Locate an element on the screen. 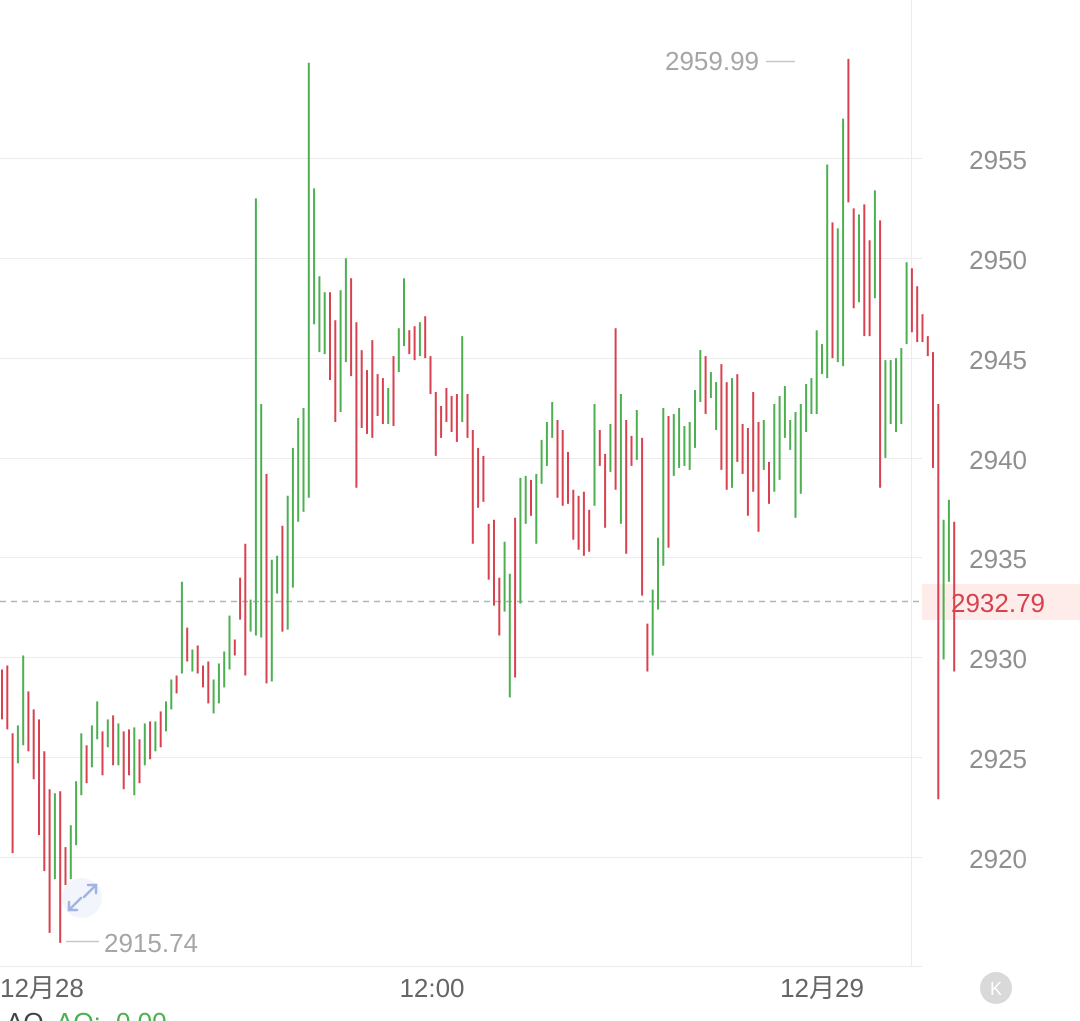  high-marker: 2959.99 is located at coordinates (730, 61).